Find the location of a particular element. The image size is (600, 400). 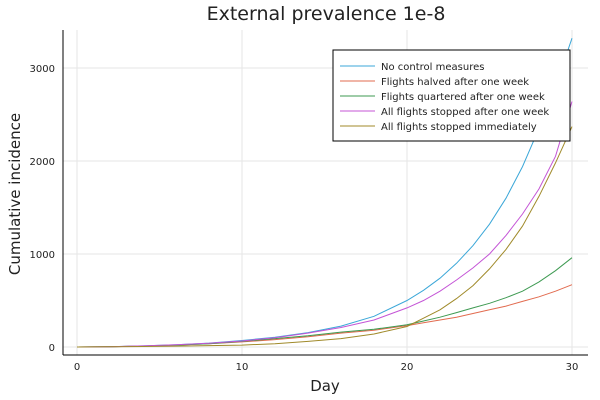

legend-entry: All flights stopped immediately is located at coordinates (459, 127).